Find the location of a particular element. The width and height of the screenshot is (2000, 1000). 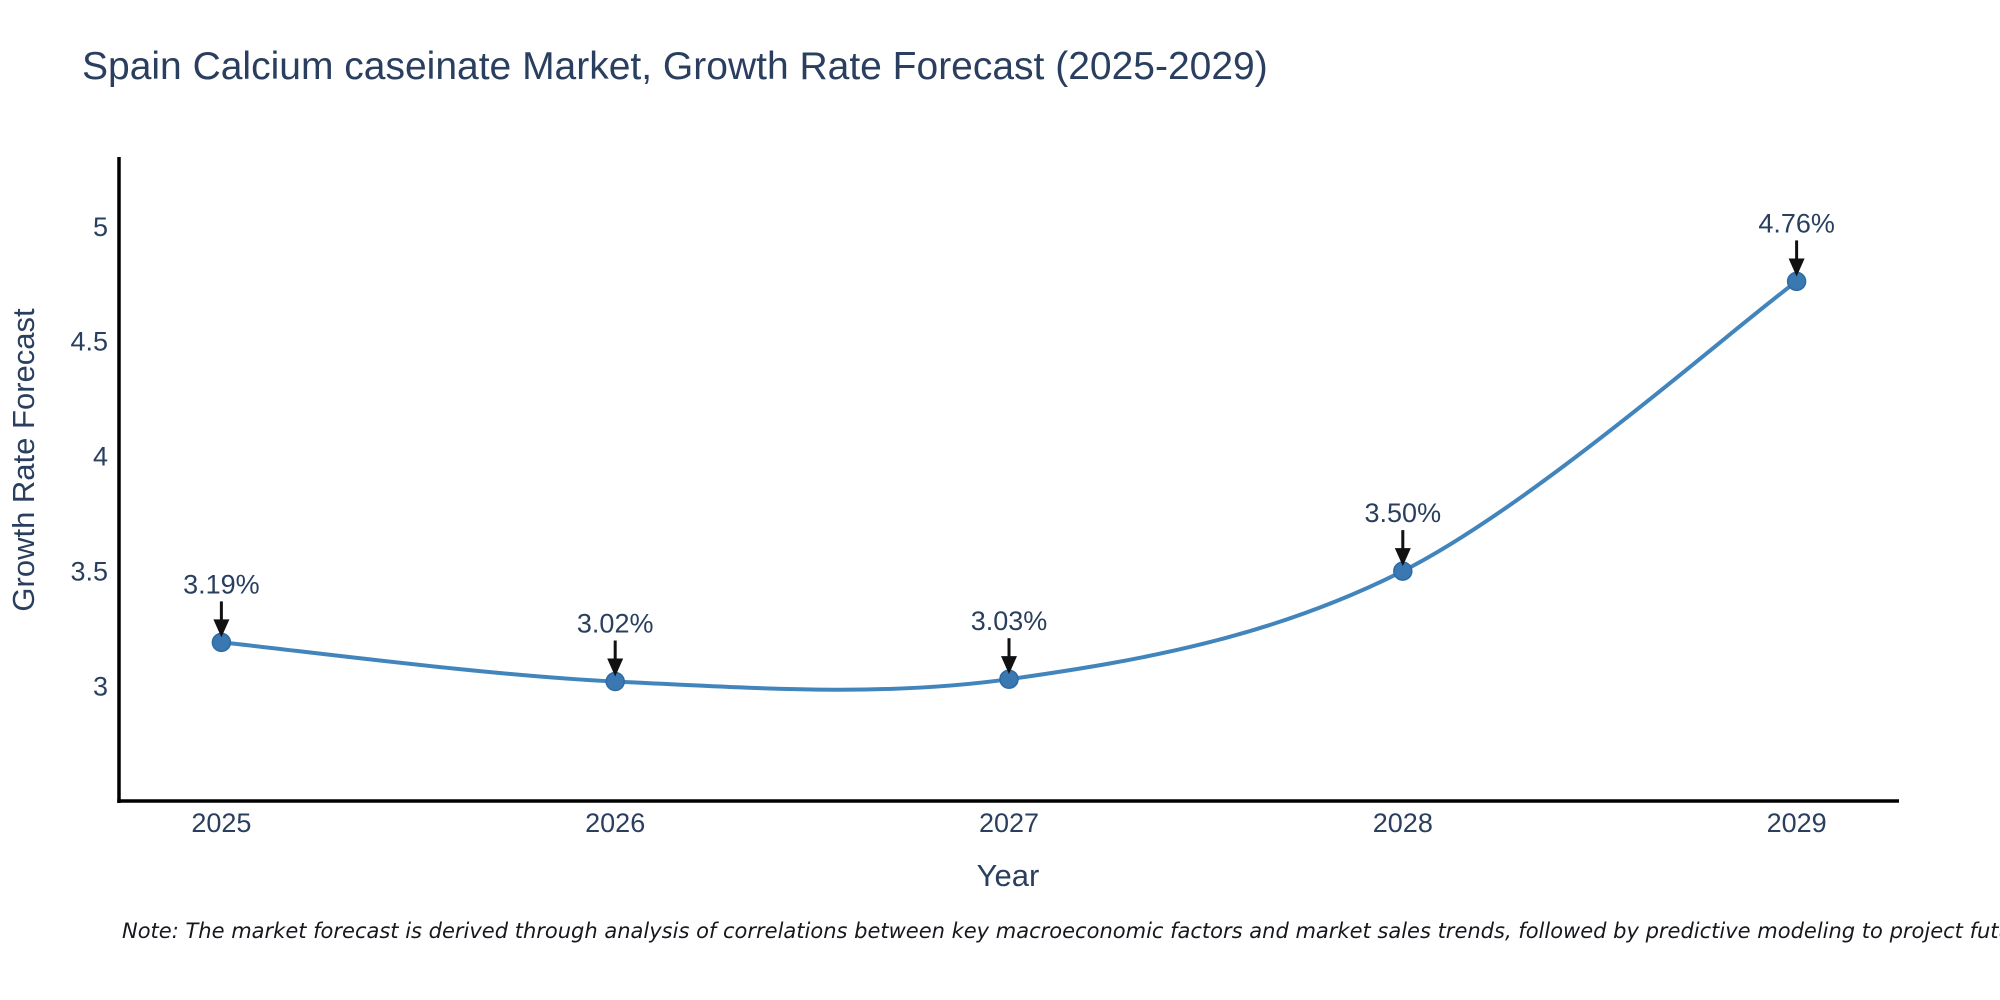

data-point-value-label: 3.50% is located at coordinates (1403, 513).